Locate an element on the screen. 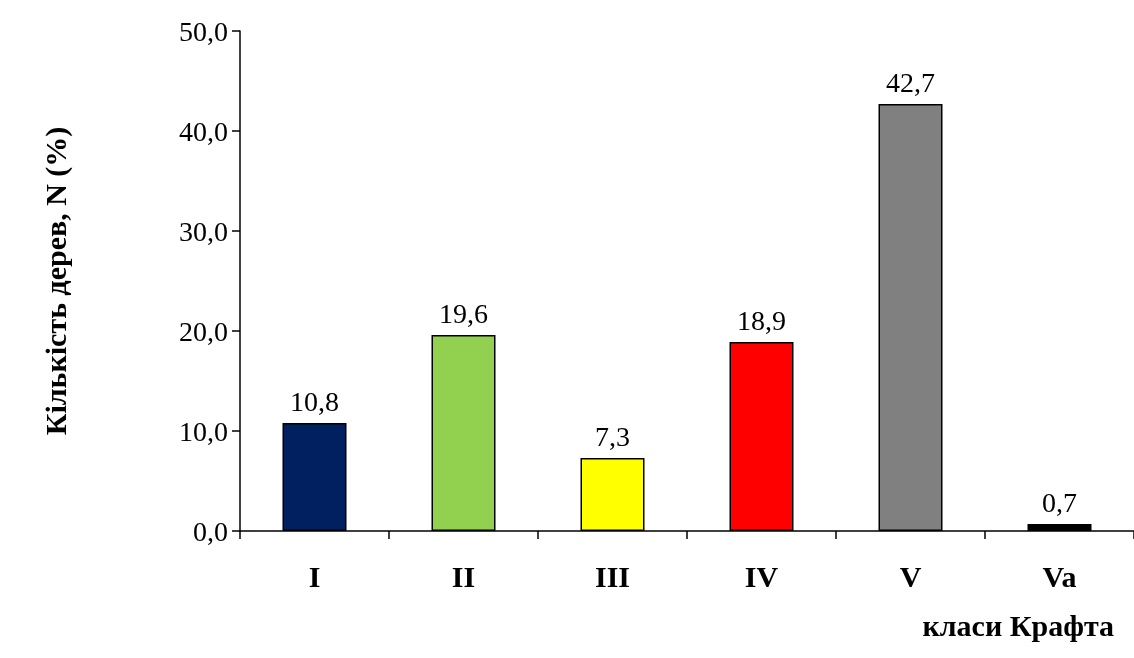 This screenshot has height=658, width=1134. x-axis-title: класи Крафта is located at coordinates (1018, 625).